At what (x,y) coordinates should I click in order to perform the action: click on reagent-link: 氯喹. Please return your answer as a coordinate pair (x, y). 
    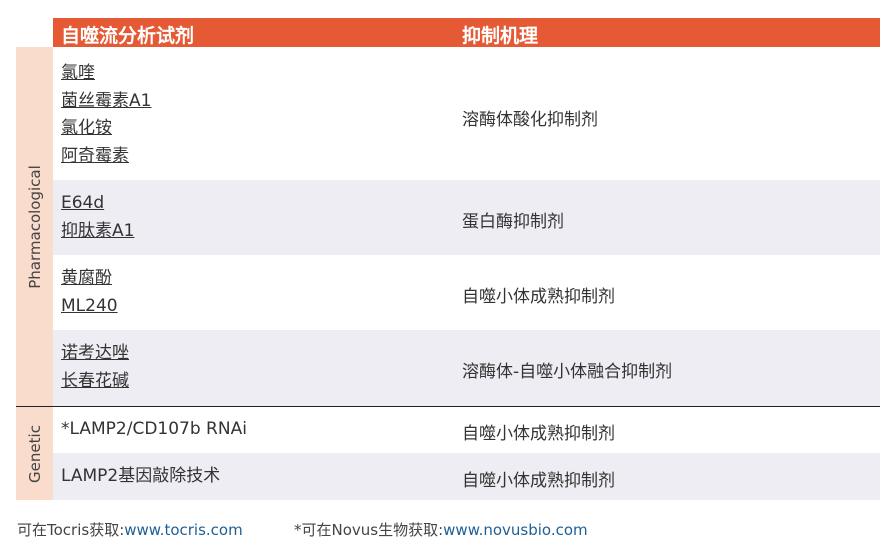
    Looking at the image, I should click on (78, 73).